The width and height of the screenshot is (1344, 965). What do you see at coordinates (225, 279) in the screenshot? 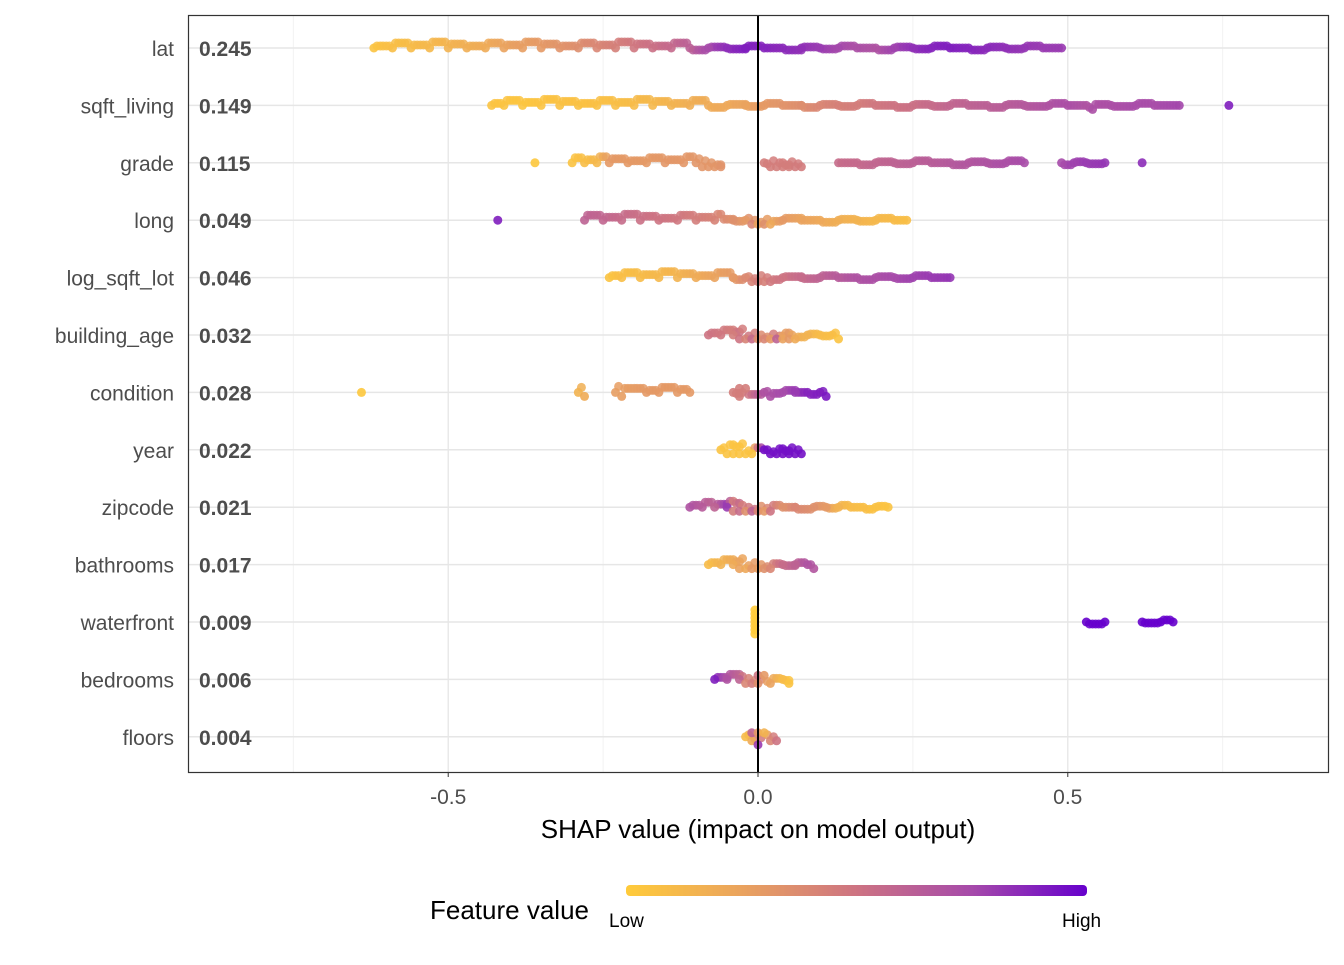
I see `feature-importance: 0.046` at bounding box center [225, 279].